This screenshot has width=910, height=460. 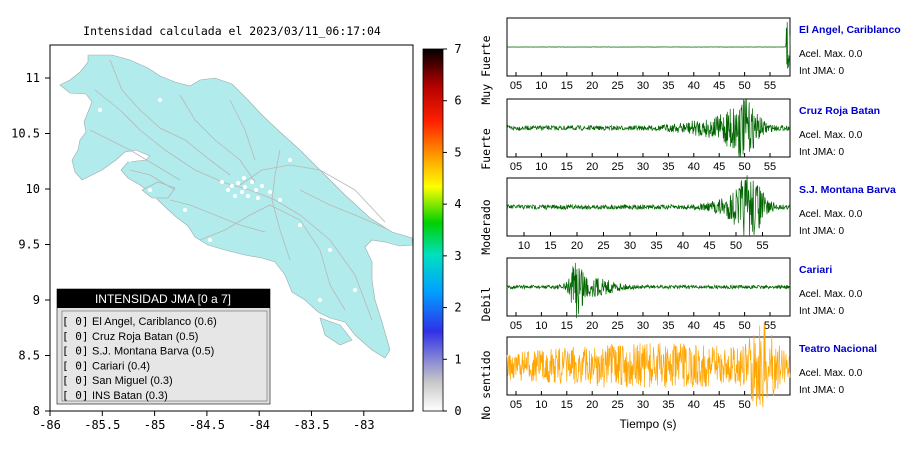 I want to click on legend-item-label: El Angel, Cariblanco (0.6), so click(x=154, y=322).